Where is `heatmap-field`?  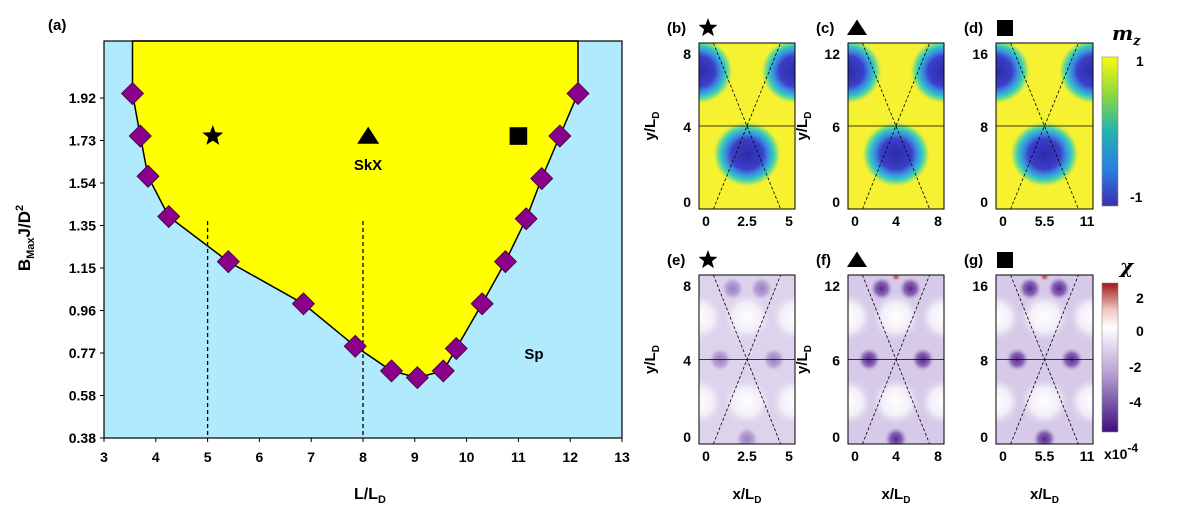 heatmap-field is located at coordinates (1044, 359).